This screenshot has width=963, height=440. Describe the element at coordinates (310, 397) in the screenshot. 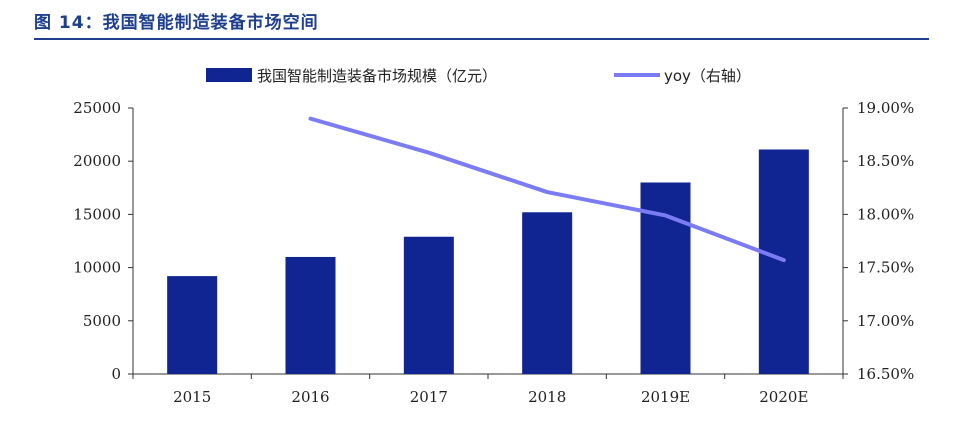

I see `x-tick-label: 2016` at that location.